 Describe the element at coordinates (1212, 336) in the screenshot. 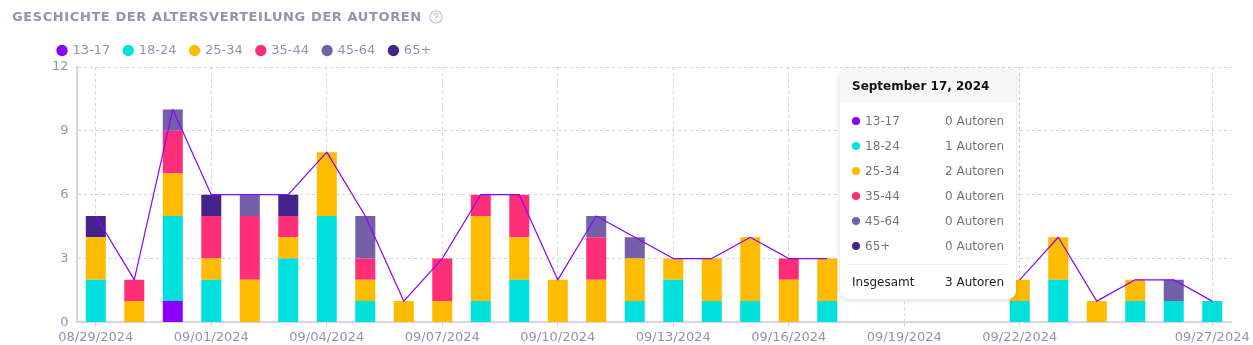

I see `x-tick-label: 09/27/2024` at that location.